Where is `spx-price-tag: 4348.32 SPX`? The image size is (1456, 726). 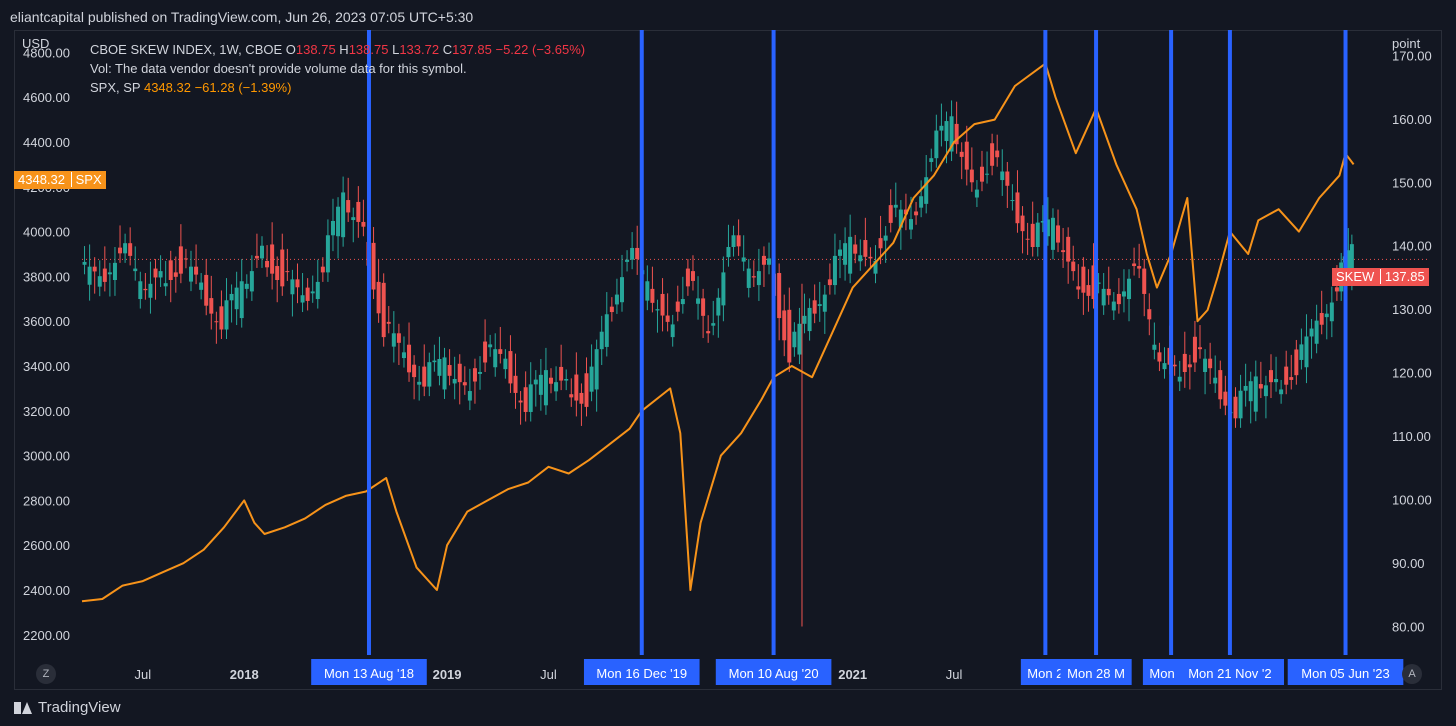 spx-price-tag: 4348.32 SPX is located at coordinates (60, 180).